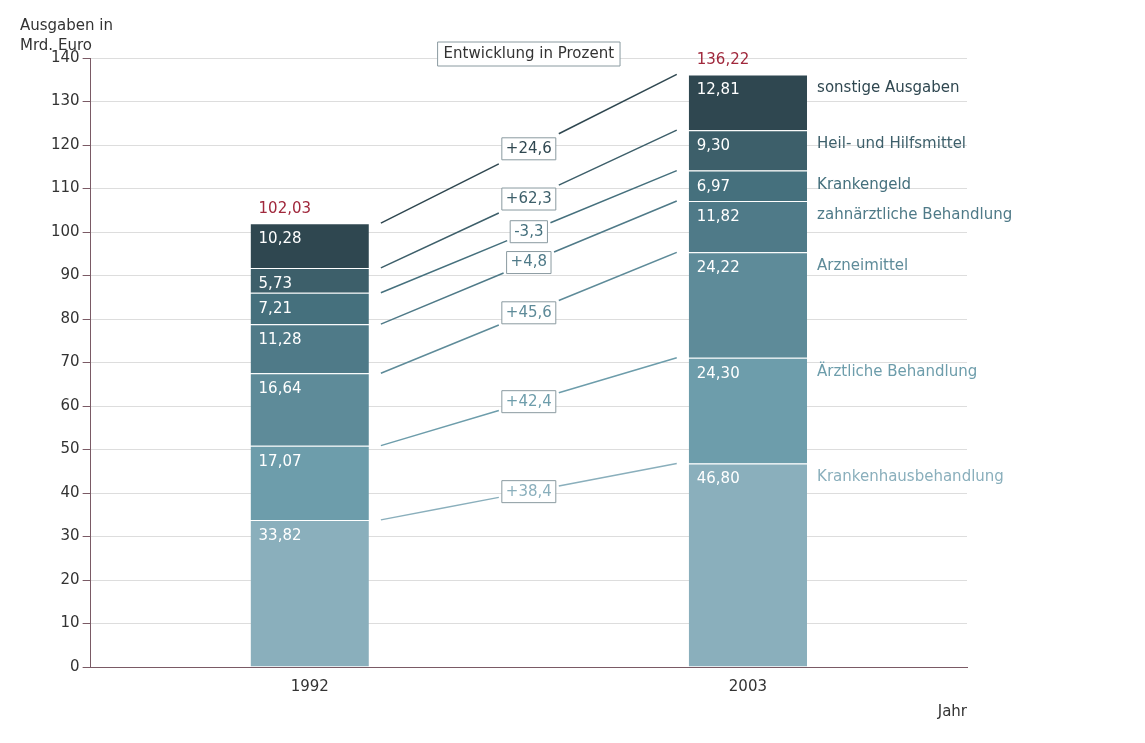 This screenshot has width=1145, height=743. Describe the element at coordinates (75, 665) in the screenshot. I see `y-tick-label: 0` at that location.